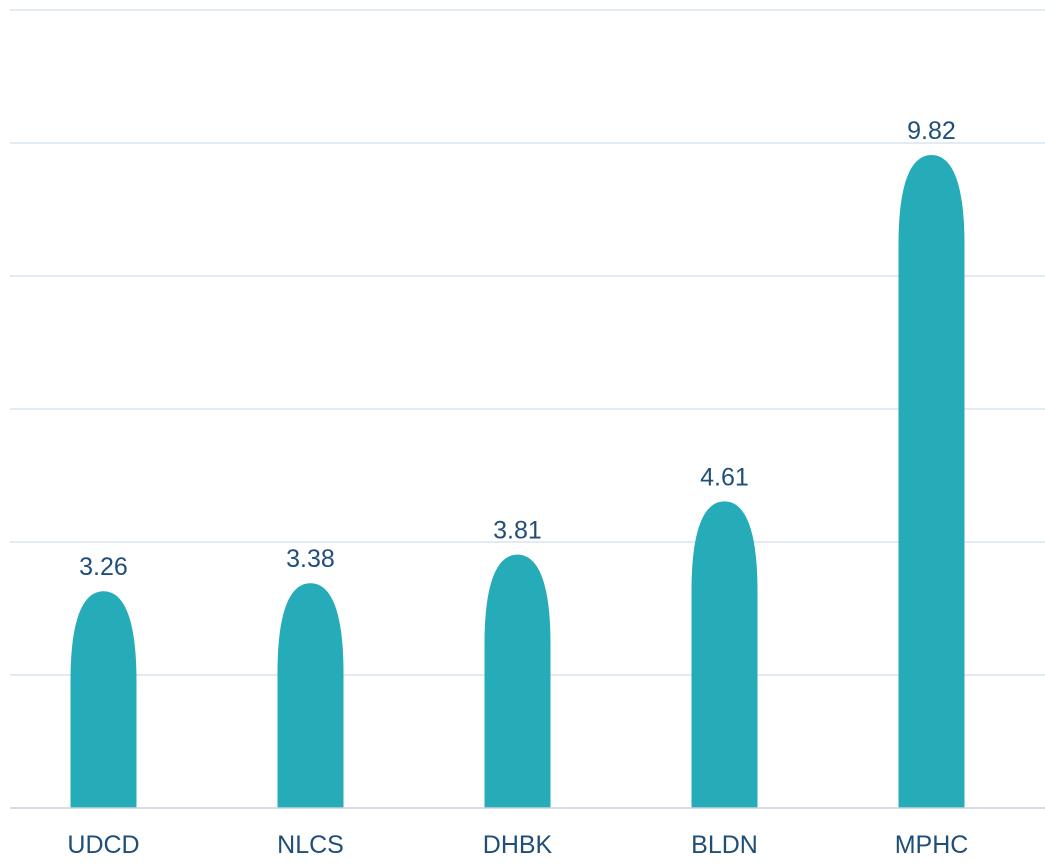  Describe the element at coordinates (724, 845) in the screenshot. I see `x-tick-label-bldn: BLDN` at that location.